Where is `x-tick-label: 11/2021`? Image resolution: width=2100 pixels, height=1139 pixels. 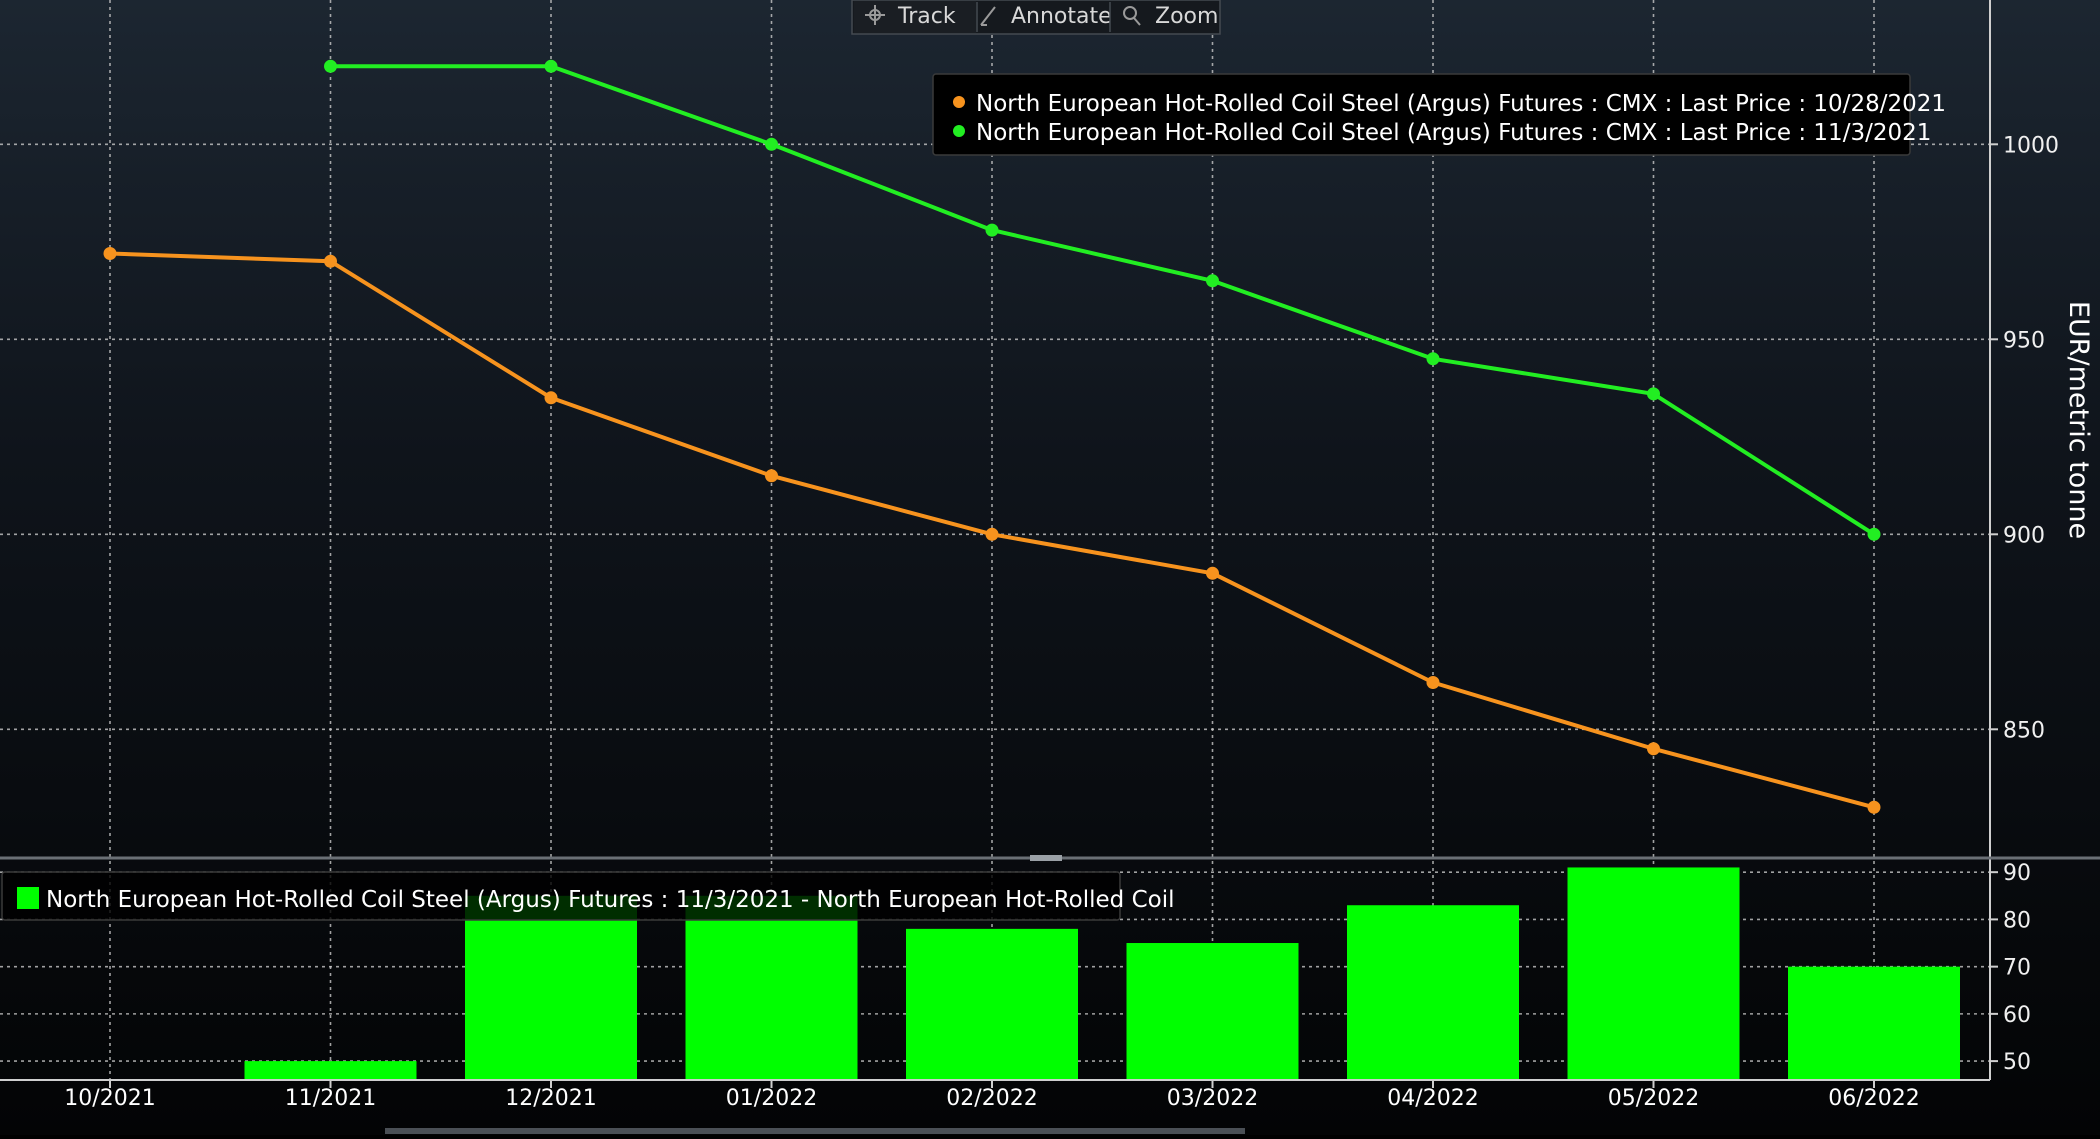 x-tick-label: 11/2021 is located at coordinates (330, 1098).